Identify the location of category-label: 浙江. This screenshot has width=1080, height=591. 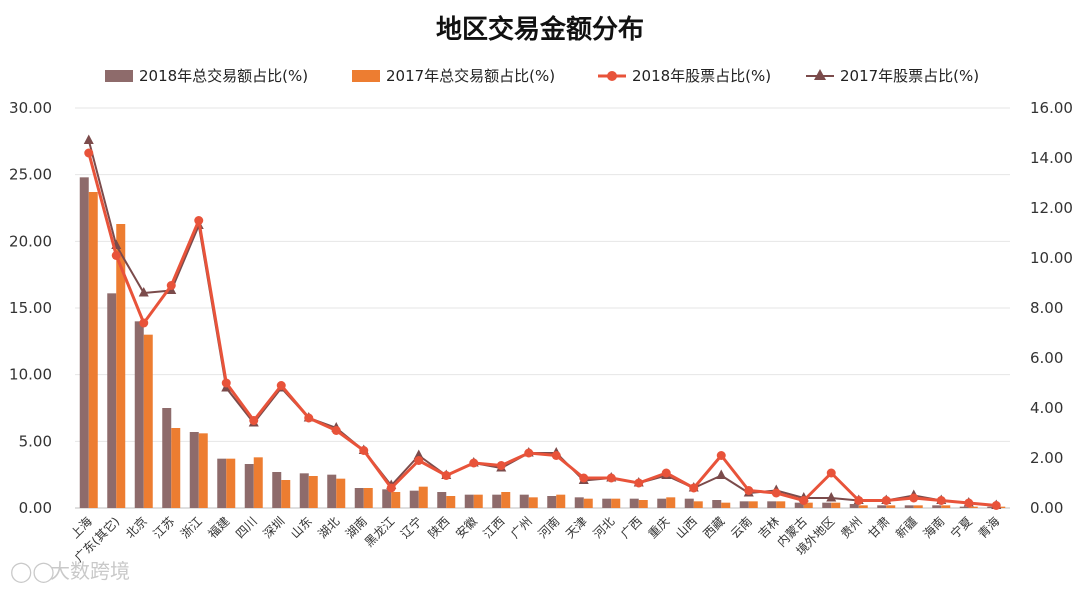
(191, 527).